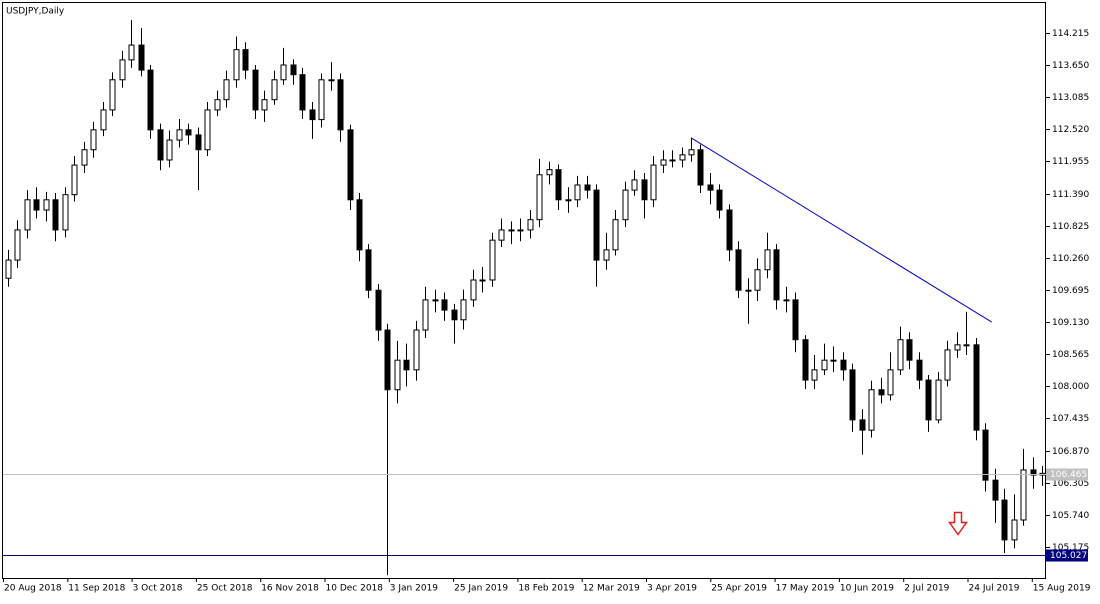  I want to click on chart-title: USDJPY,Daily, so click(35, 12).